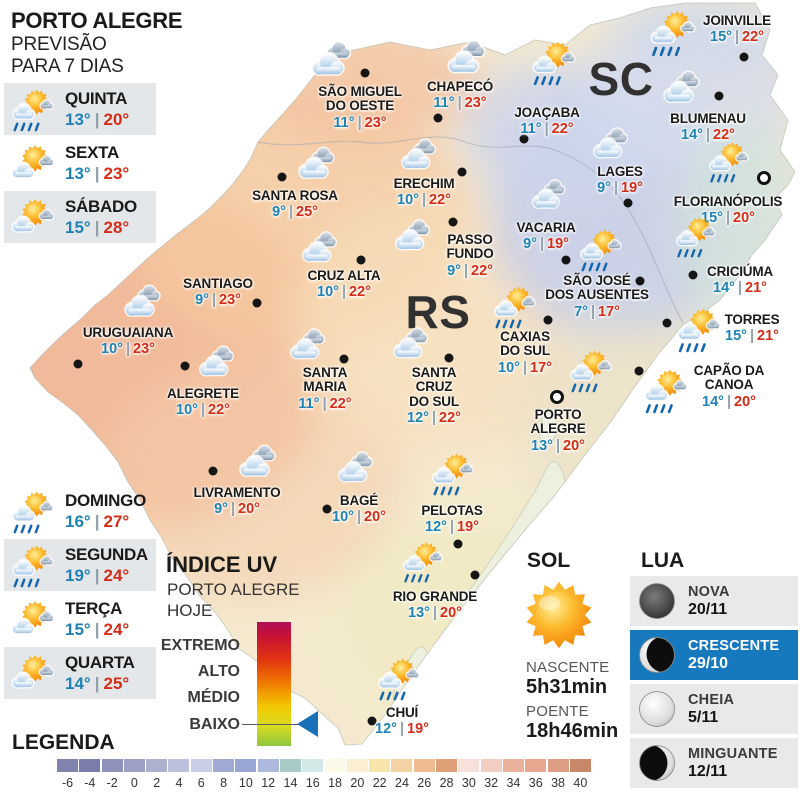 This screenshot has width=800, height=796. Describe the element at coordinates (380, 774) in the screenshot. I see `legend-step-22: 22` at that location.